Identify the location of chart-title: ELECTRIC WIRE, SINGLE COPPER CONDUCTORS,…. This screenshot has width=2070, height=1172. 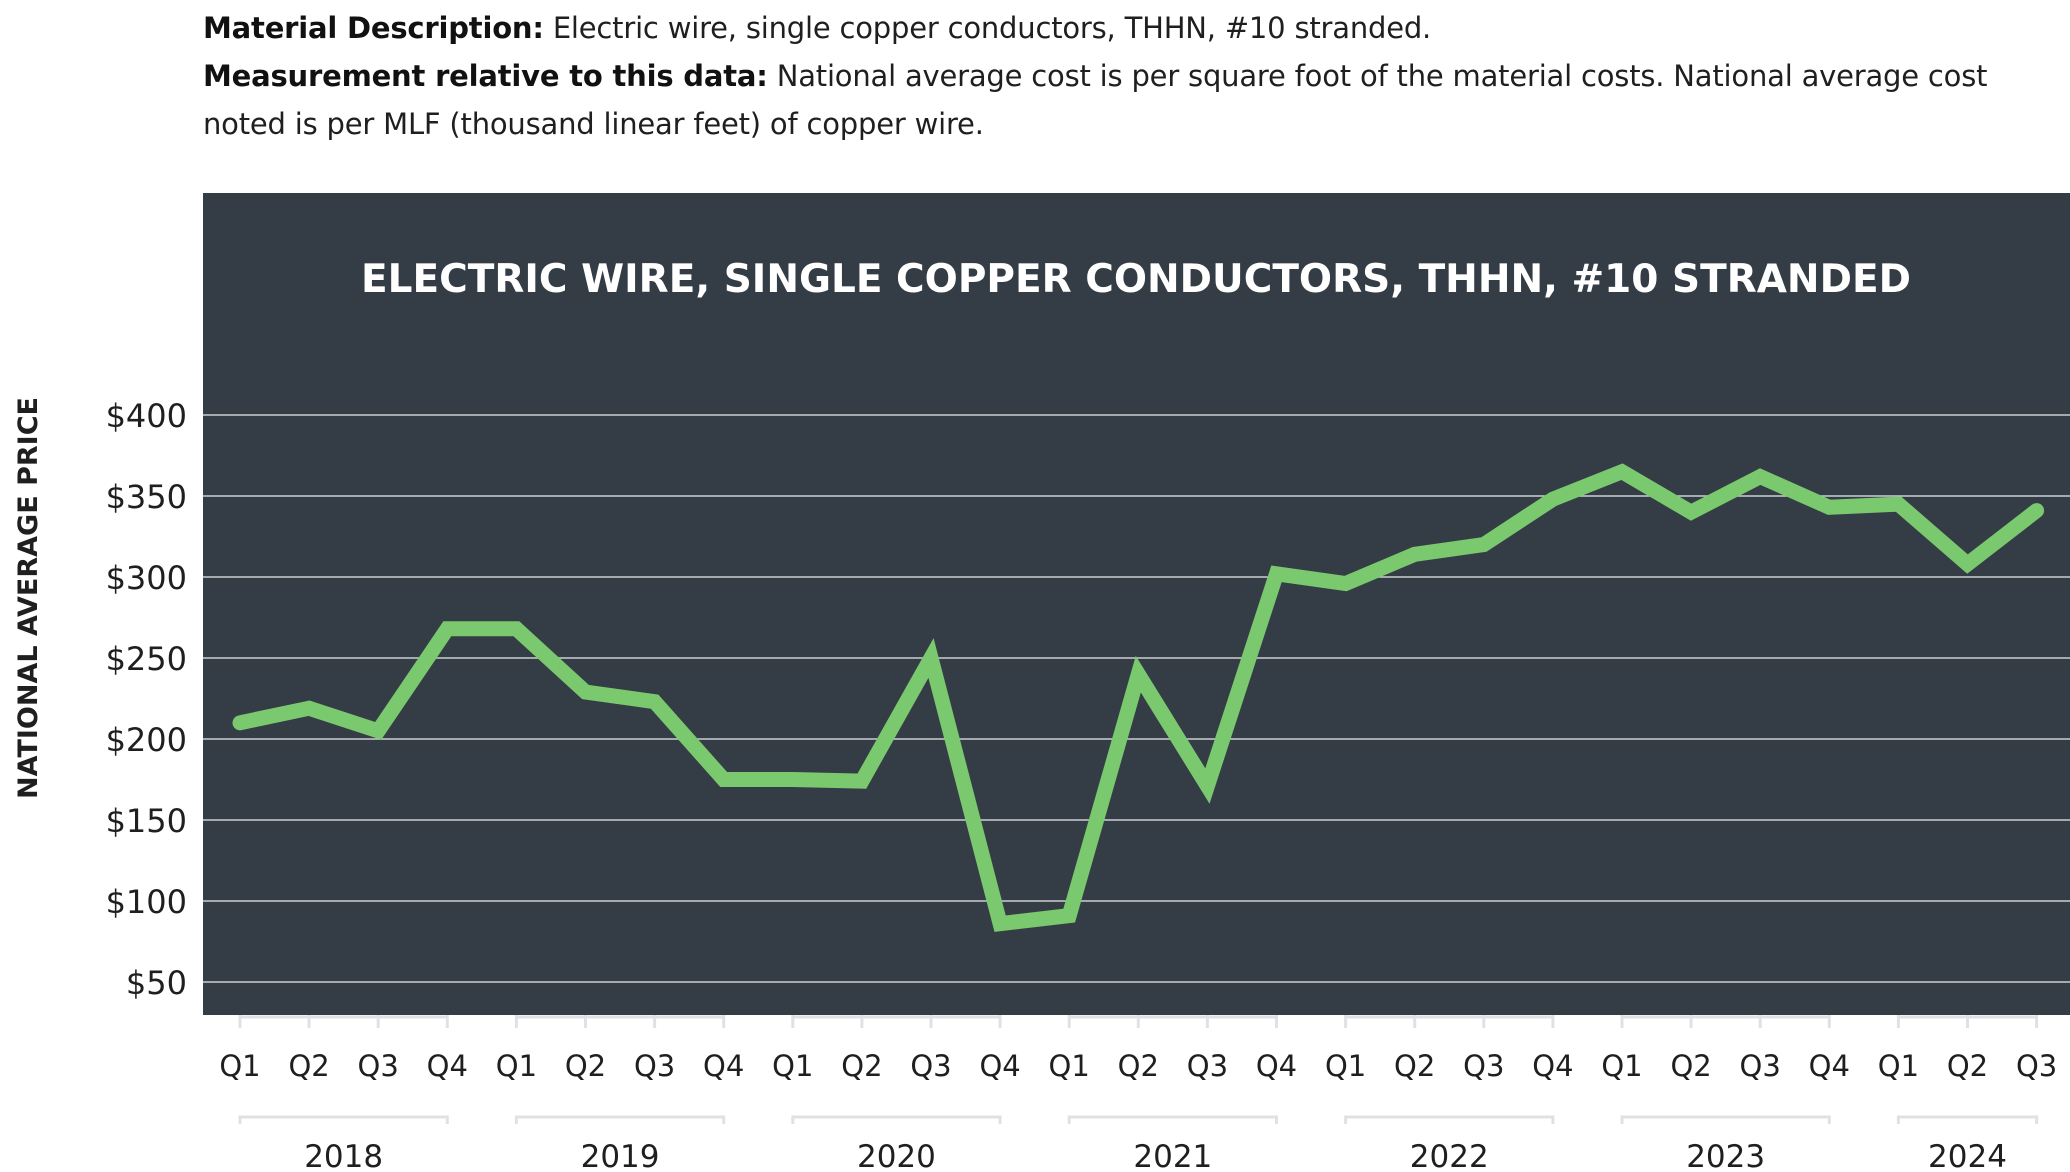
(1136, 279).